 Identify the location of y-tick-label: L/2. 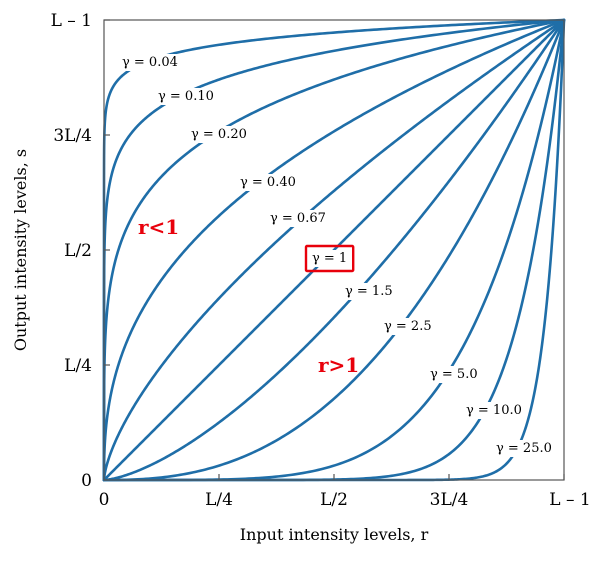
(78, 251).